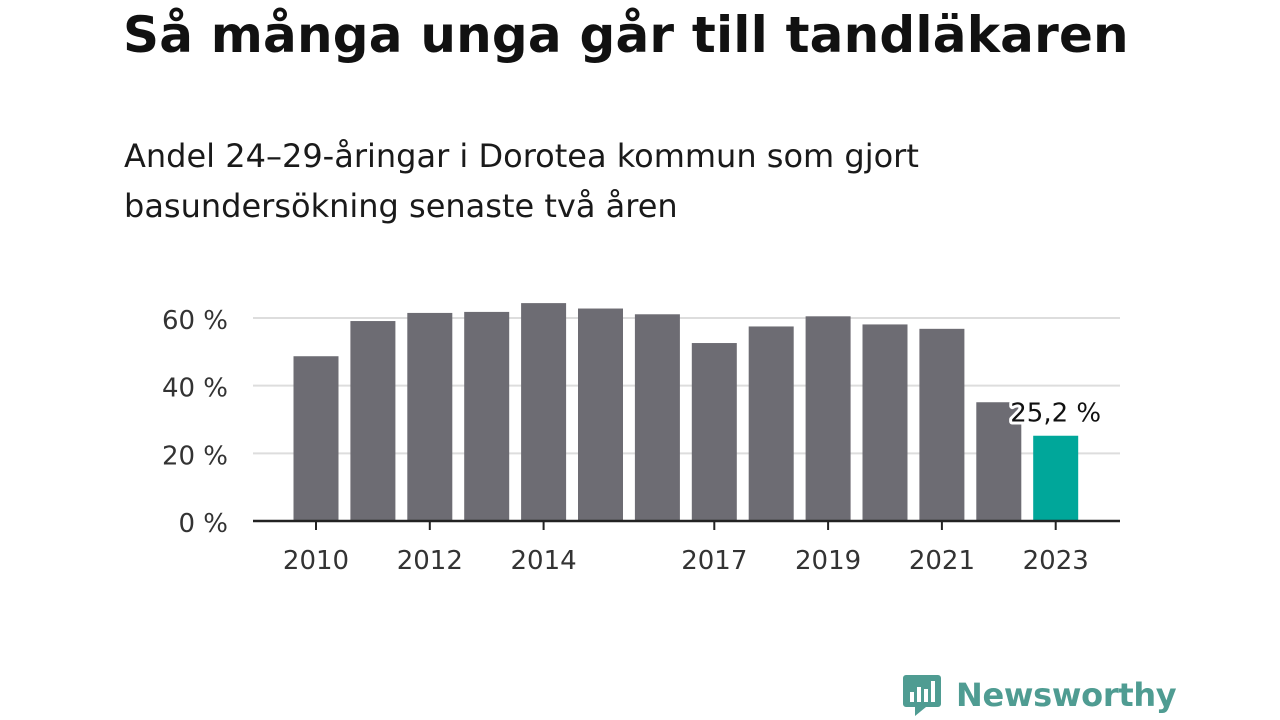 This screenshot has height=720, width=1280. What do you see at coordinates (828, 561) in the screenshot?
I see `x-tick-label: 2019` at bounding box center [828, 561].